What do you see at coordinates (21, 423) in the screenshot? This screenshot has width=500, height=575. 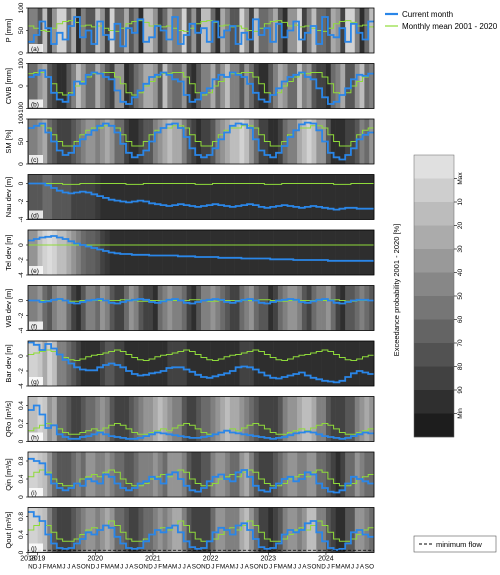 I see `y-tick-label: 0.2` at bounding box center [21, 423].